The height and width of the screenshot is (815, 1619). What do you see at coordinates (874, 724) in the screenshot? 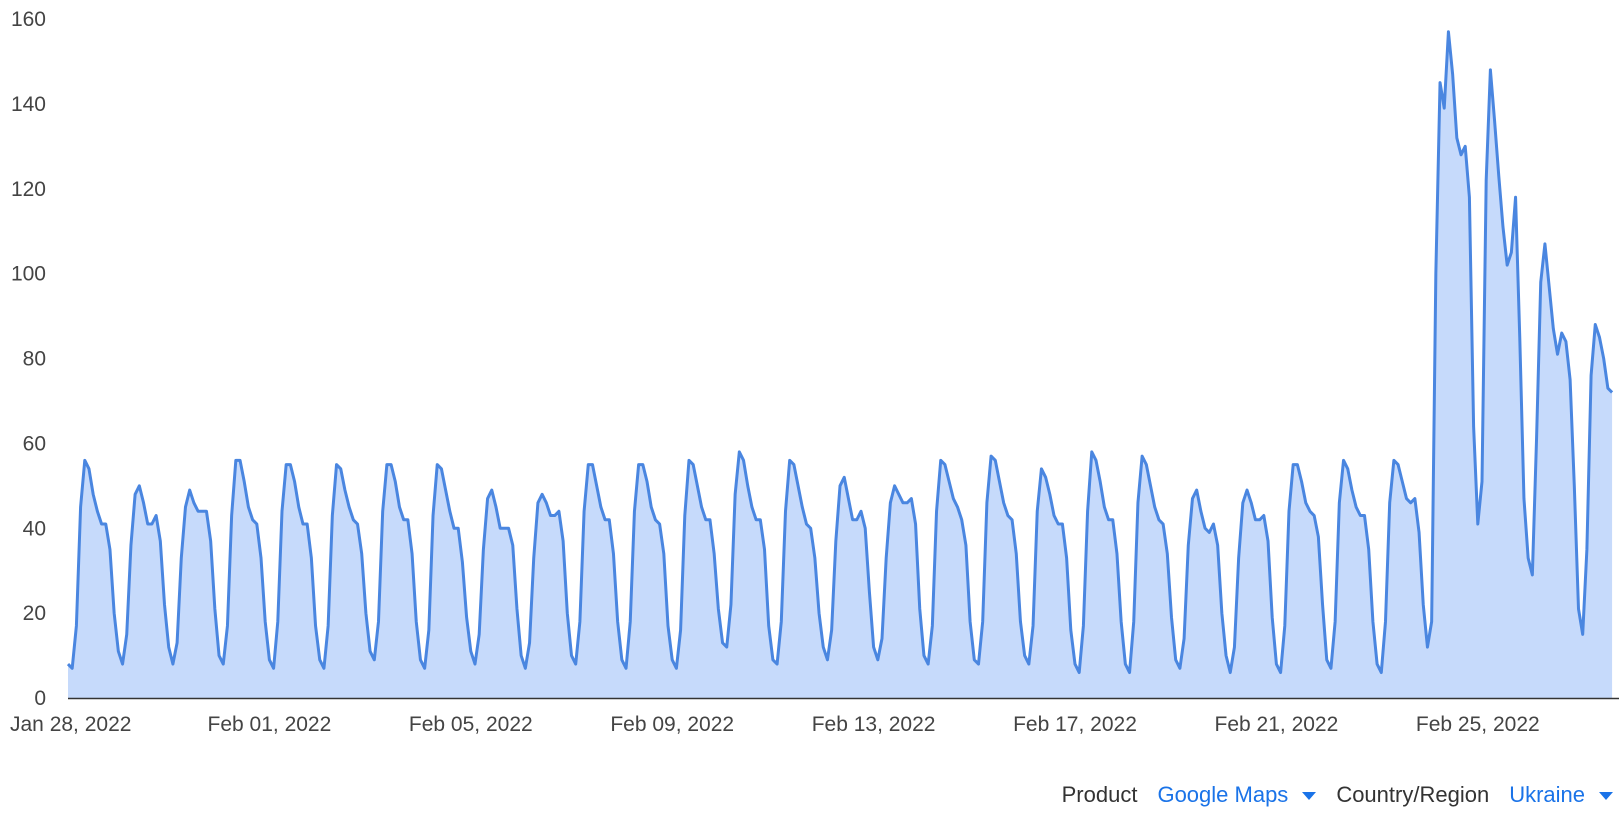
I see `x-tick-label: Feb 13, 2022` at bounding box center [874, 724].